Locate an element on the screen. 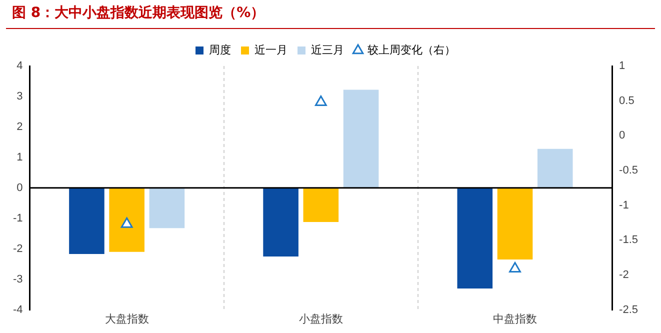 Image resolution: width=661 pixels, height=333 pixels. legend-label: 近三月 is located at coordinates (327, 50).